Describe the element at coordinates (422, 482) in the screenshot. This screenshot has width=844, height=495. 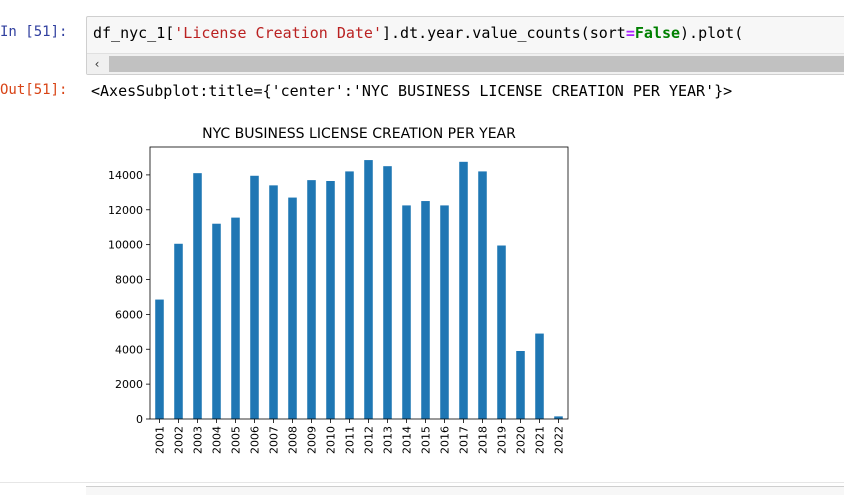
I see `cell-divider` at that location.